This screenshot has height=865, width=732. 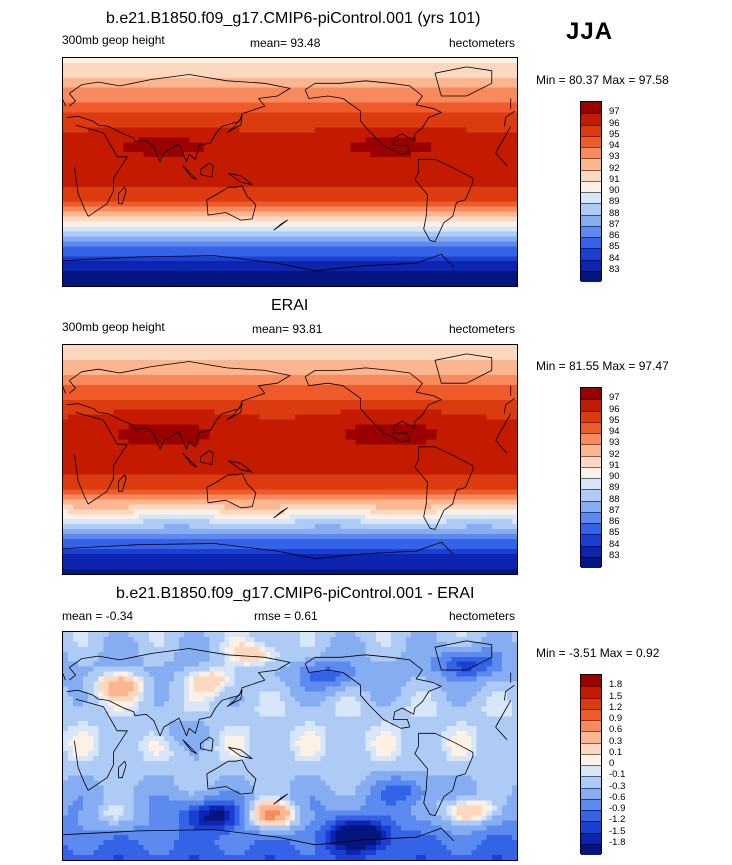 I want to click on colorbar-tick-label: 95, so click(x=614, y=134).